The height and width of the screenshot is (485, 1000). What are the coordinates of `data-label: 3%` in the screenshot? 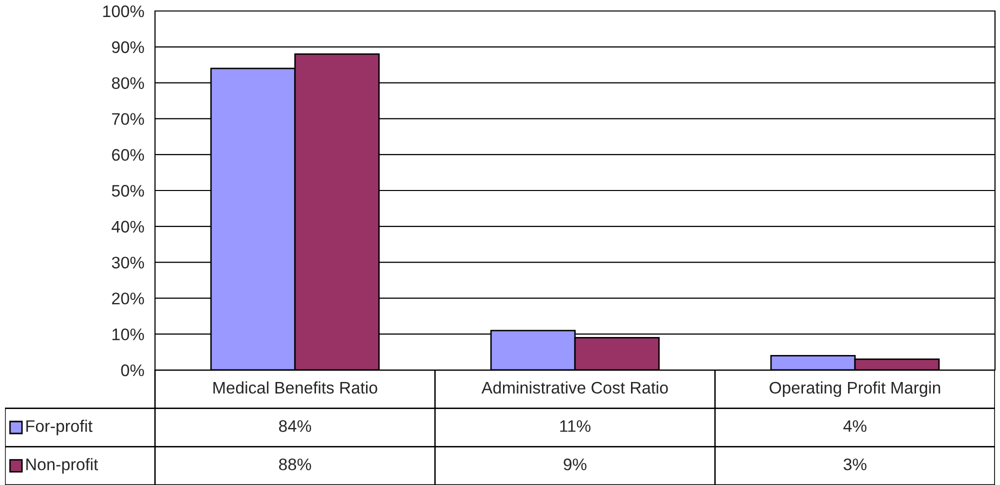 It's located at (855, 464).